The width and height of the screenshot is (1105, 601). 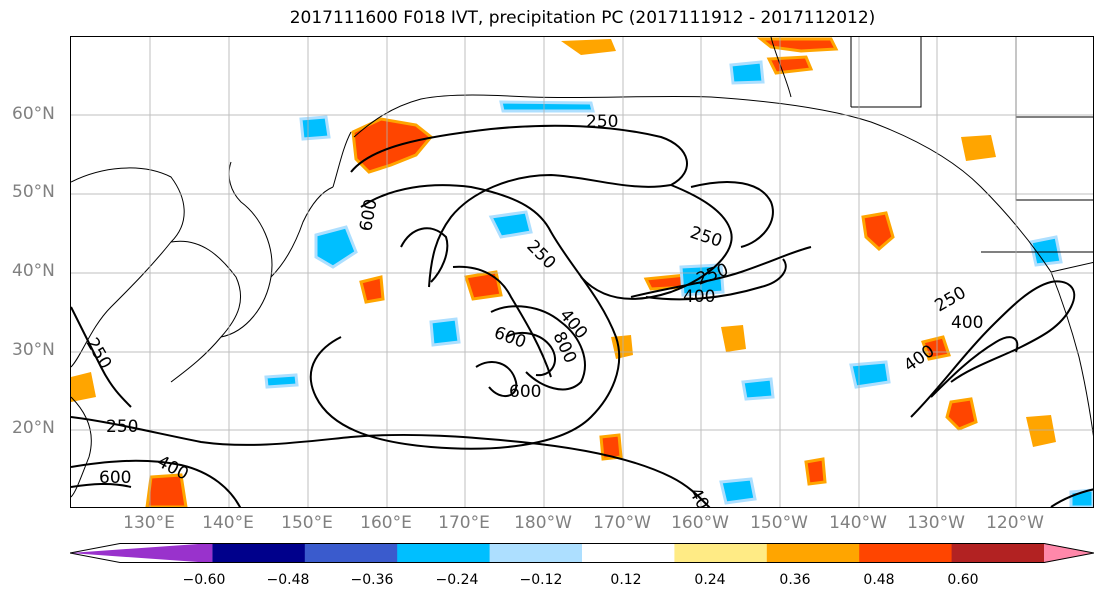 What do you see at coordinates (543, 523) in the screenshot?
I see `lon-label: 180°W` at bounding box center [543, 523].